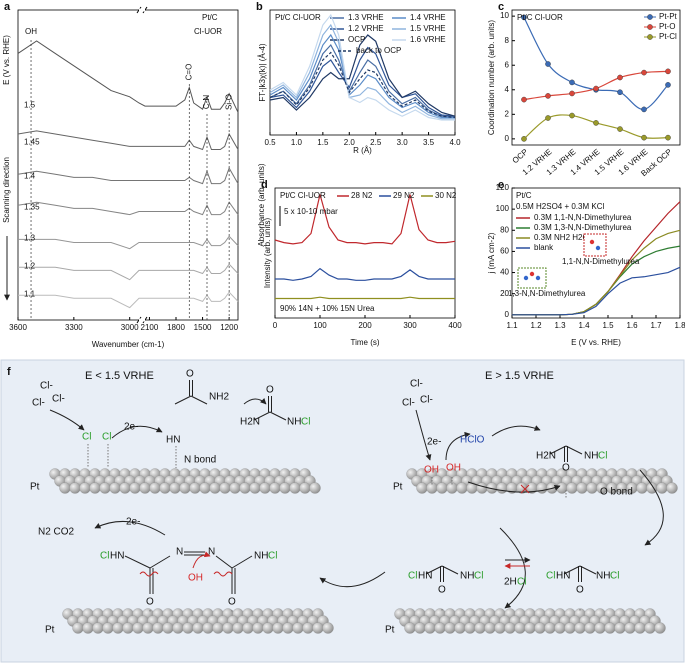 The height and width of the screenshot is (664, 685). What do you see at coordinates (429, 142) in the screenshot?
I see `x-tick-label: 3.5` at bounding box center [429, 142].